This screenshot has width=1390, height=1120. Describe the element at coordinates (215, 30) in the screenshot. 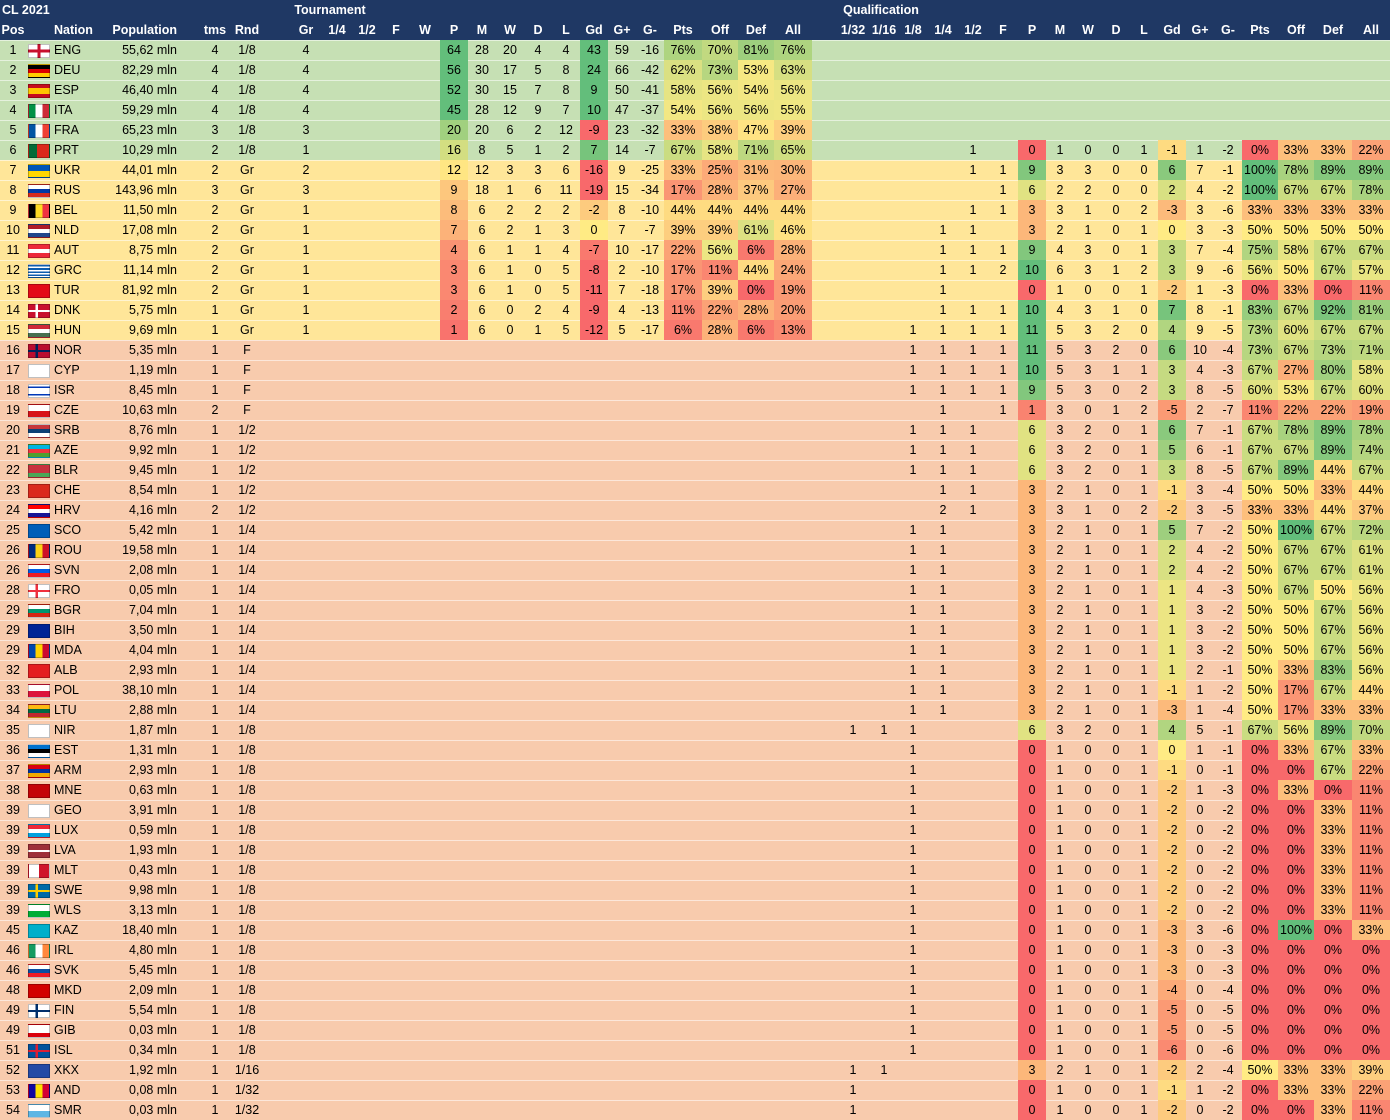

I see `column-header: tms` at that location.